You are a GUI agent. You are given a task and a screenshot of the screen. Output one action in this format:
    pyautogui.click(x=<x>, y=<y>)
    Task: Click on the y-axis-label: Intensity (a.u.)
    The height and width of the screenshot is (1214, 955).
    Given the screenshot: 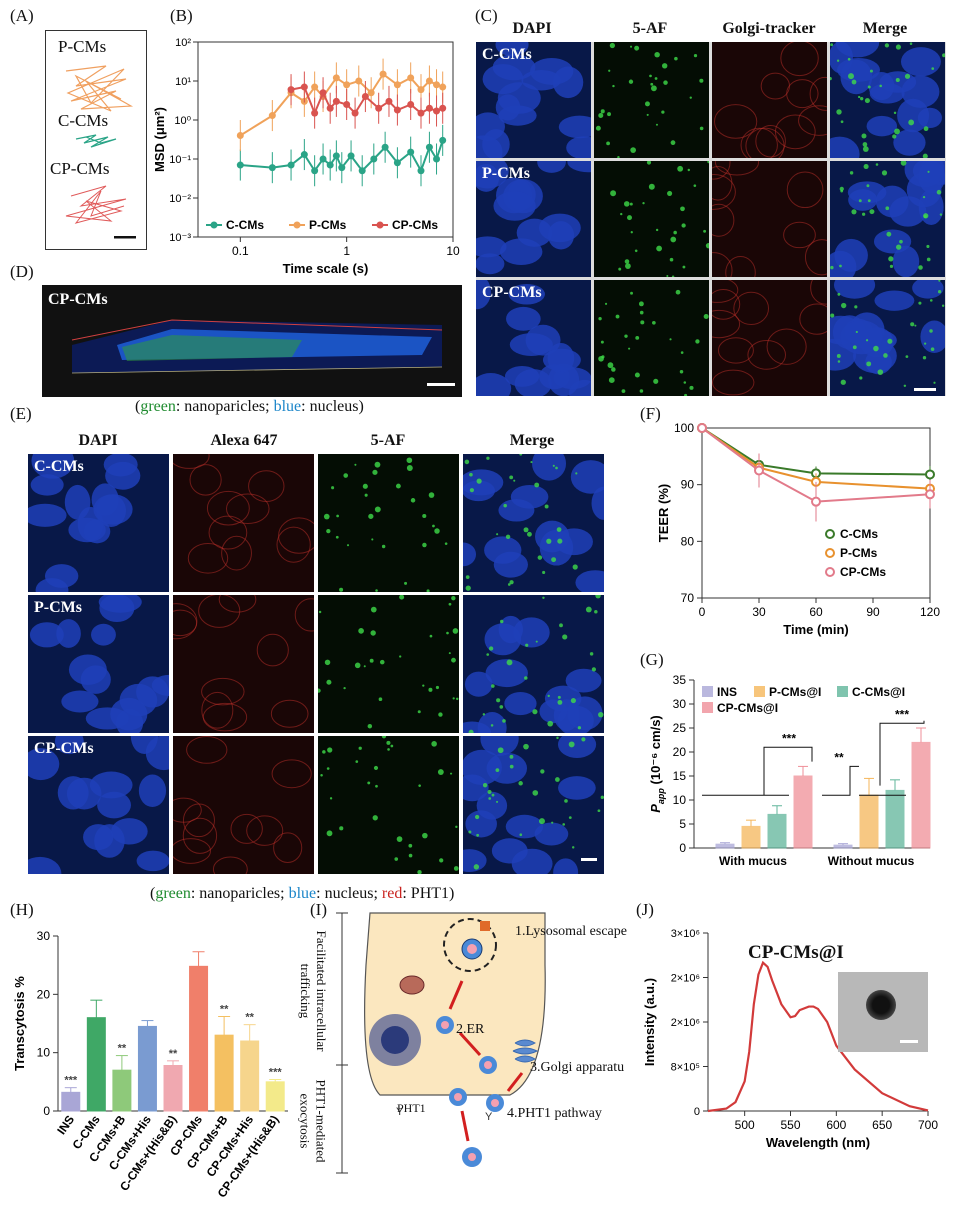 What is the action you would take?
    pyautogui.click(x=649, y=1022)
    